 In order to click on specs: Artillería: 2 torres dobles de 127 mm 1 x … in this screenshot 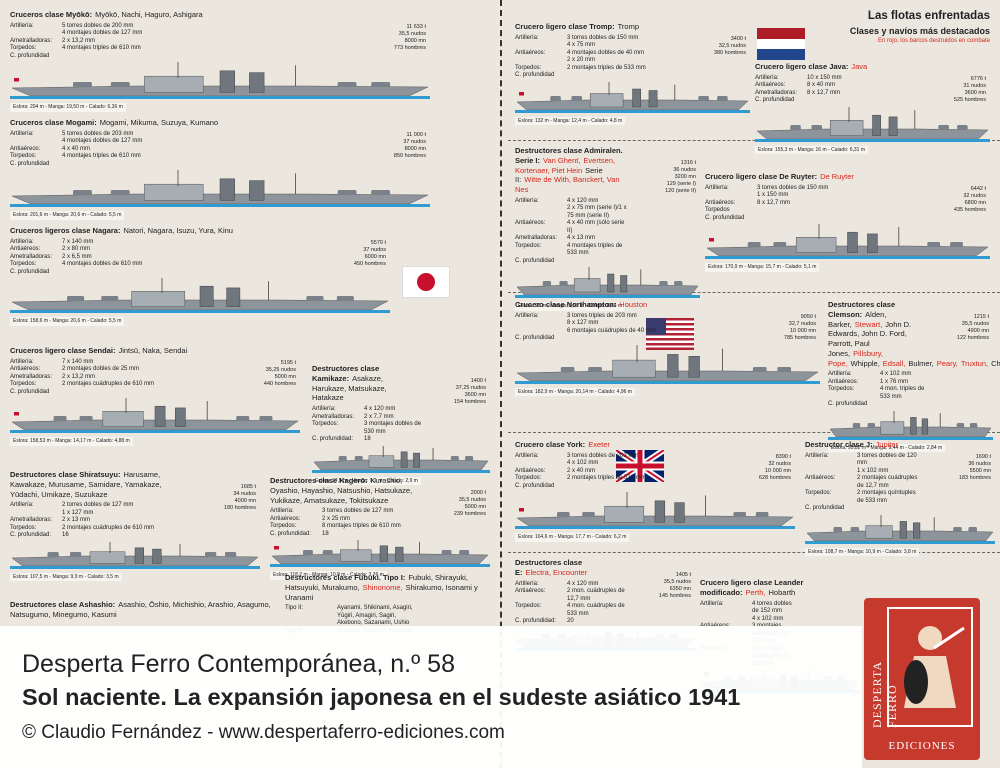, I will do `click(87, 521)`.